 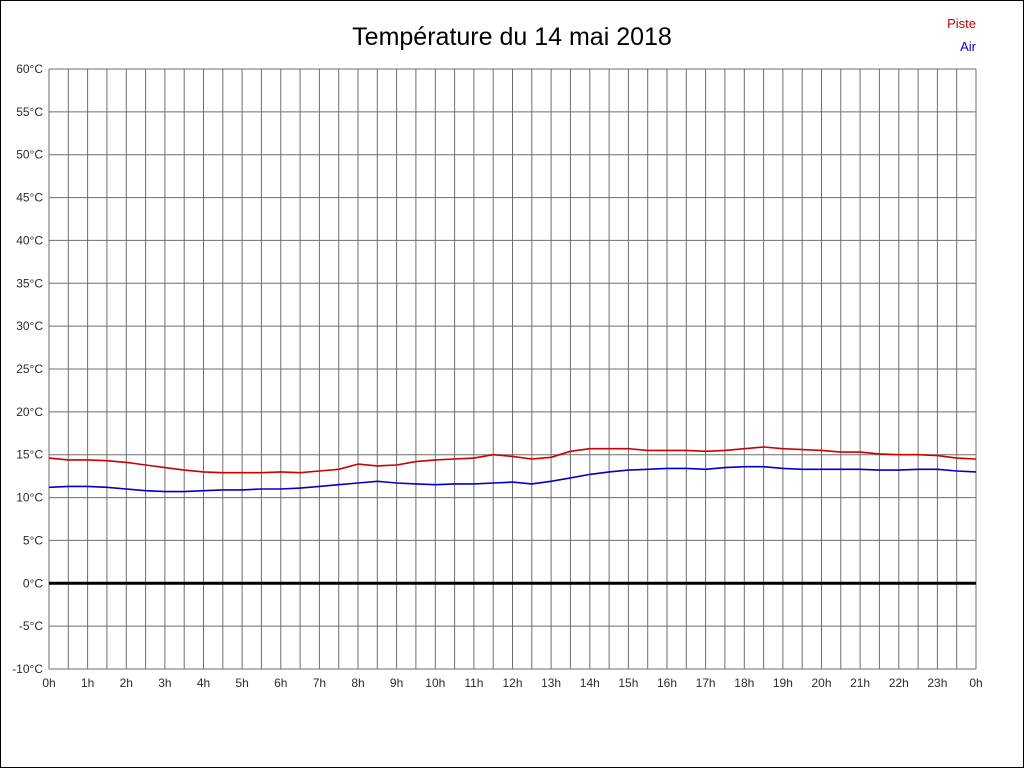 I want to click on svg-text: 9h, so click(x=396, y=683).